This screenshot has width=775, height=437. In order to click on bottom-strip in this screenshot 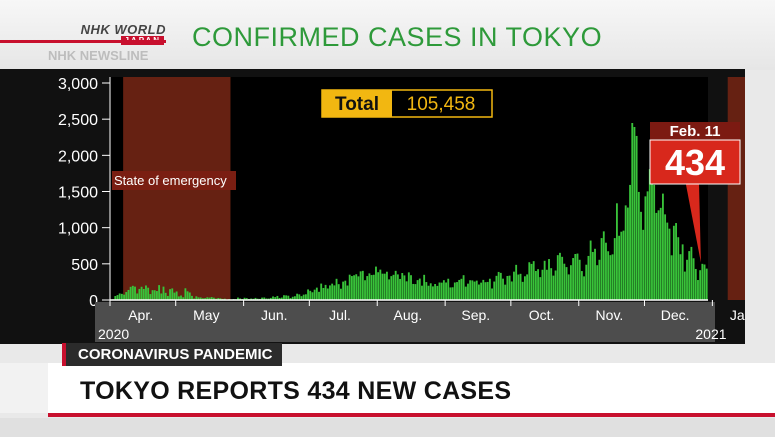, I will do `click(387, 427)`.